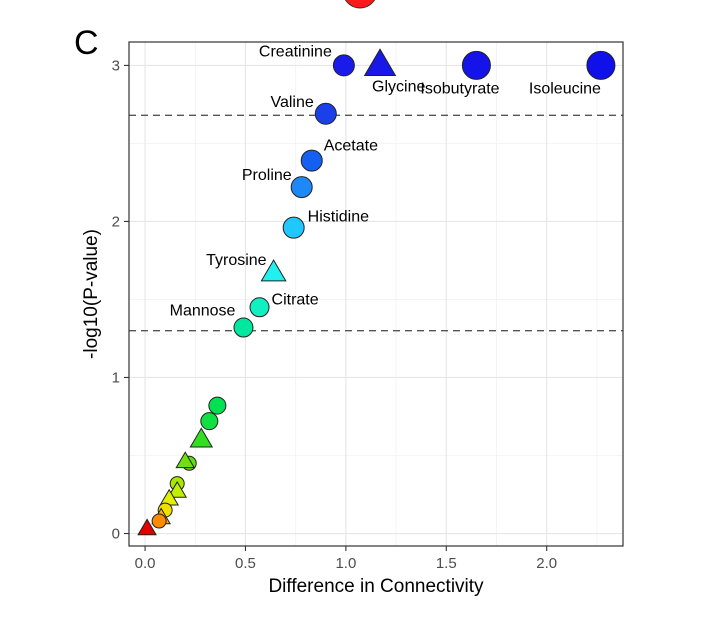 This screenshot has width=702, height=630. I want to click on x-tick-label: 1.0, so click(345, 563).